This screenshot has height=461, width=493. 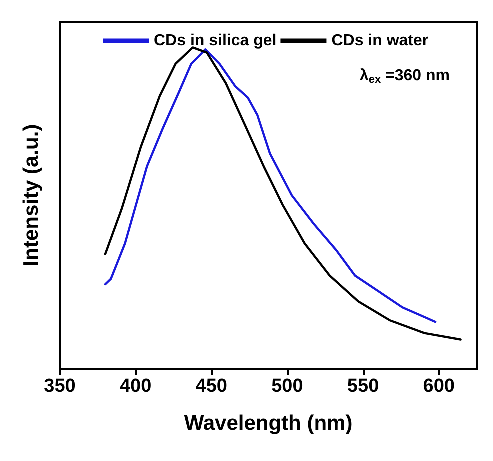 What do you see at coordinates (288, 386) in the screenshot?
I see `x-tick-label: 500` at bounding box center [288, 386].